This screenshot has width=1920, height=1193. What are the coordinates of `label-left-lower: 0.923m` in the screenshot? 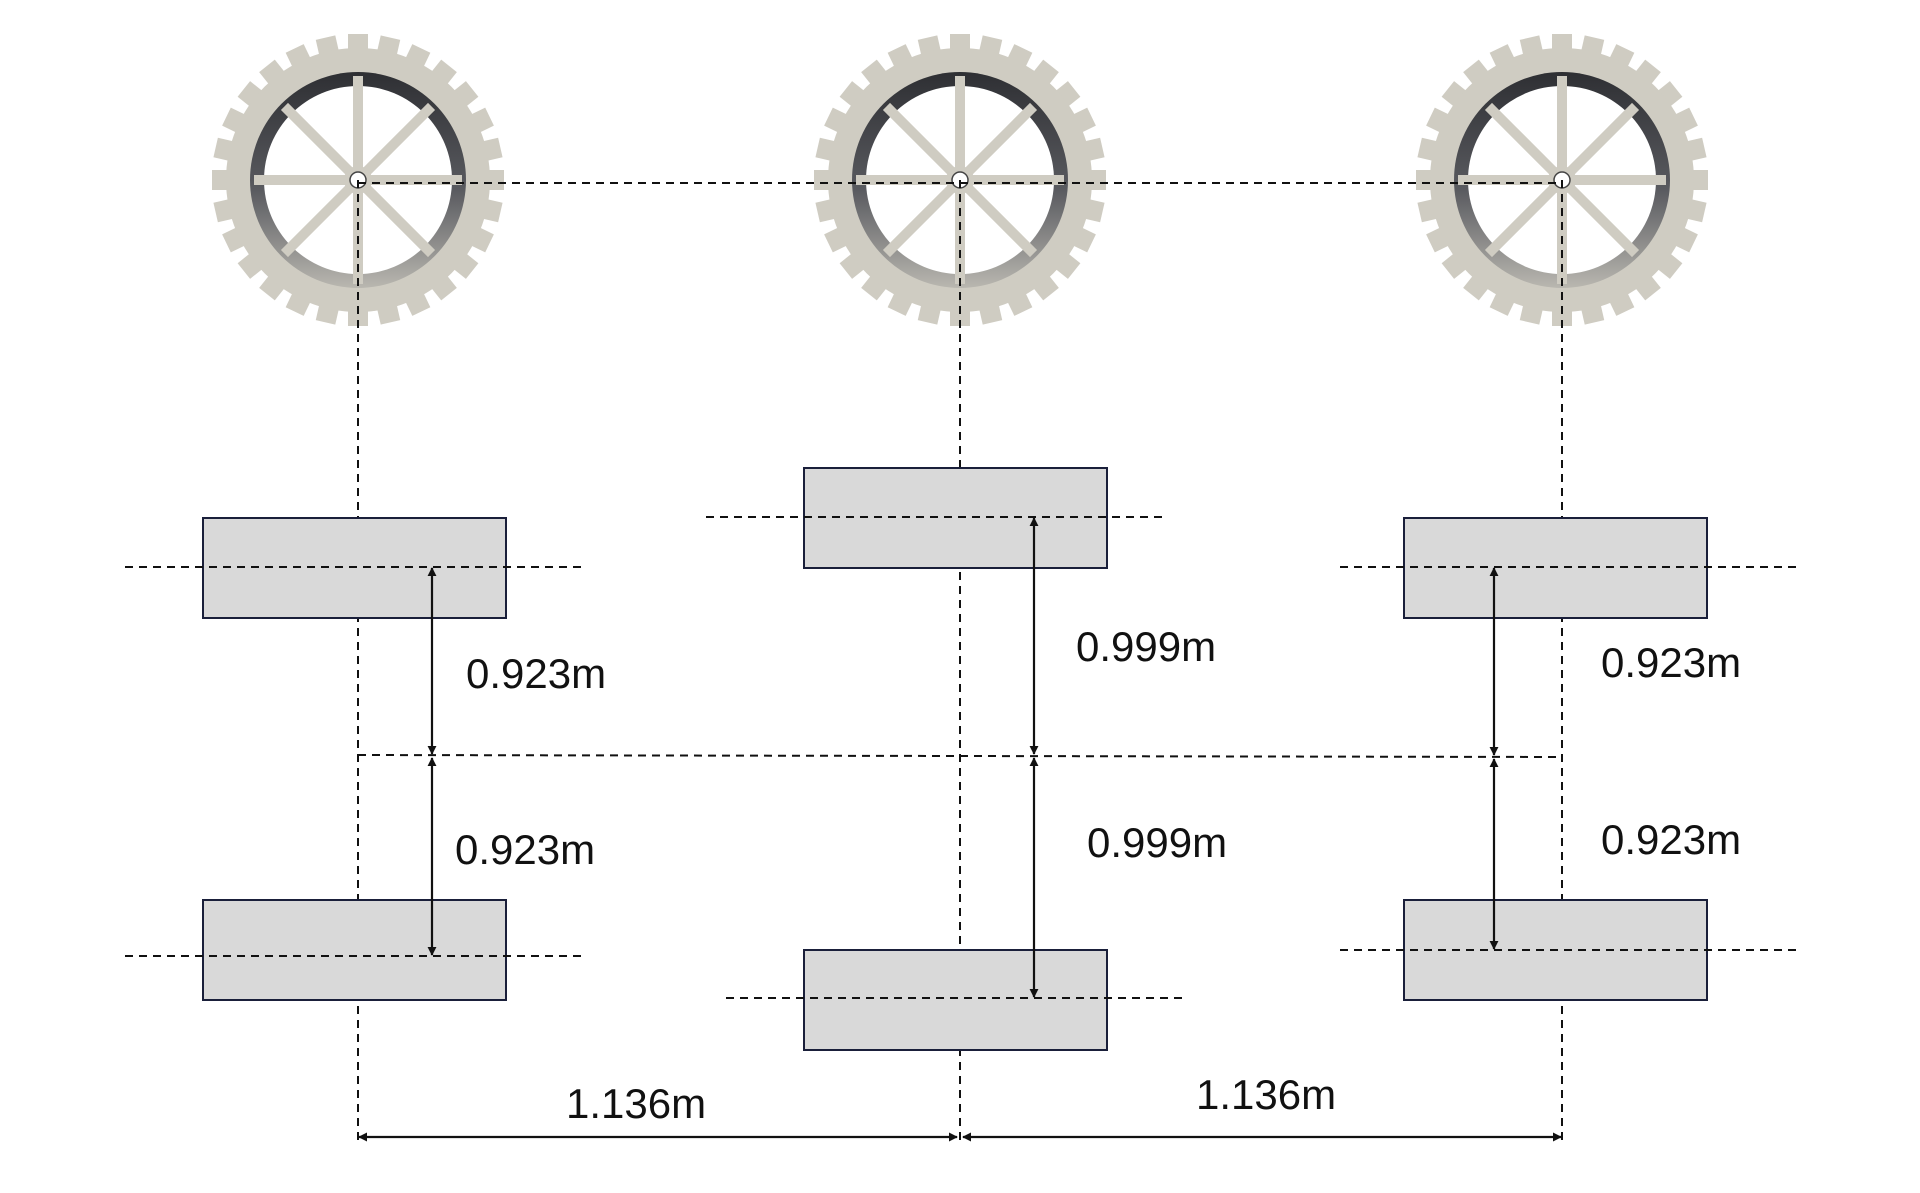 It's located at (525, 849).